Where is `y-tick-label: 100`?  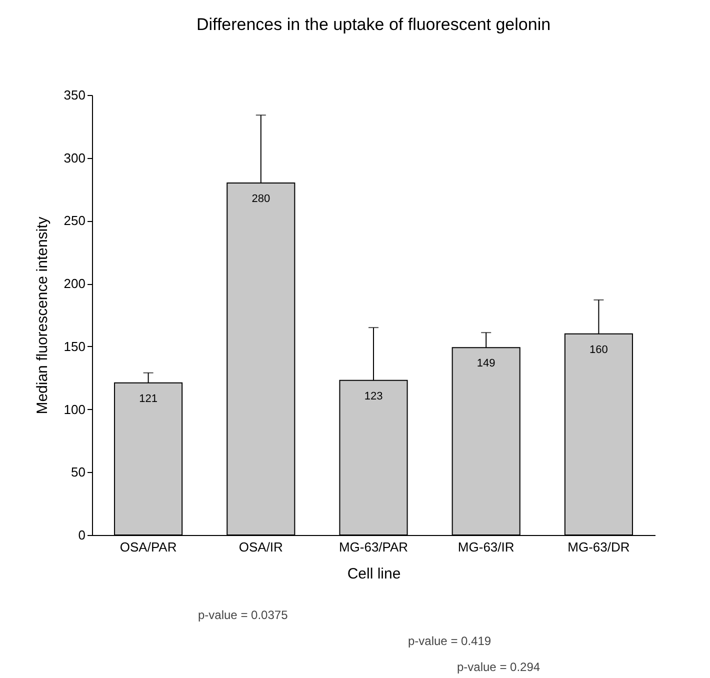 y-tick-label: 100 is located at coordinates (75, 409).